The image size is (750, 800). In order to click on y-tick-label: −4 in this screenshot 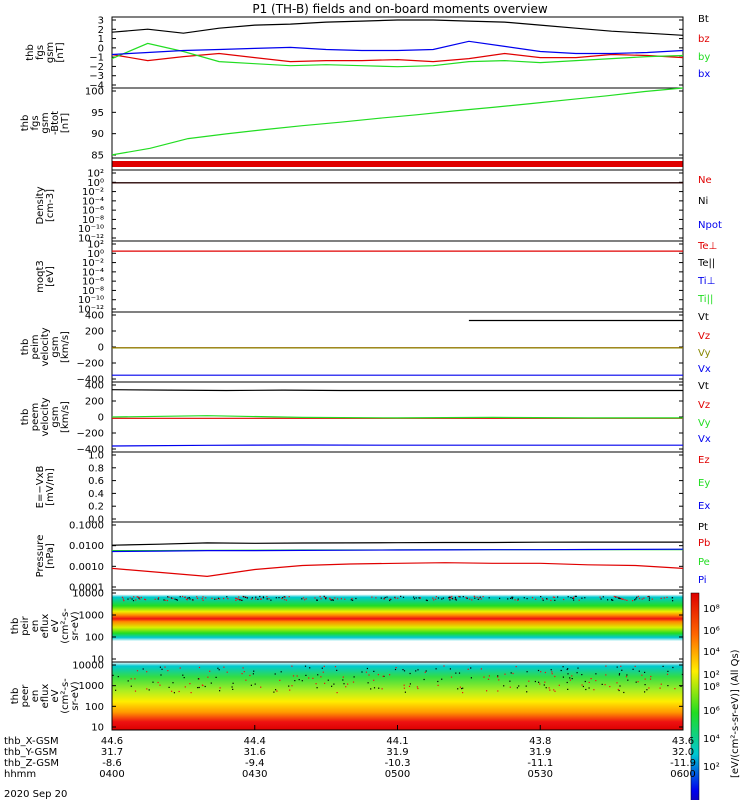, I will do `click(96, 86)`.